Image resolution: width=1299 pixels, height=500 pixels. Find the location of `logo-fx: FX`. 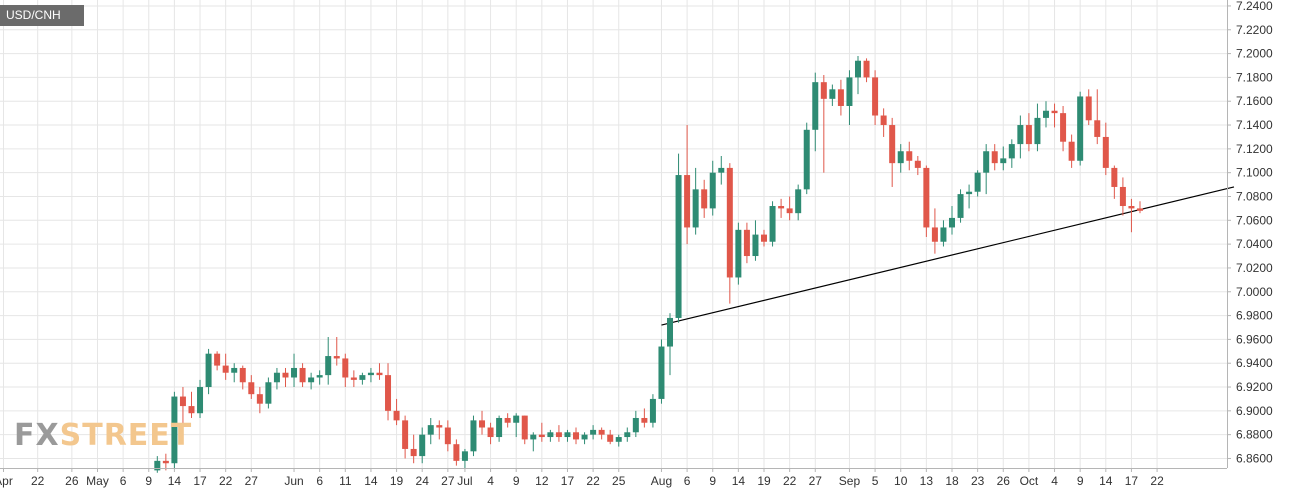

logo-fx: FX is located at coordinates (37, 435).